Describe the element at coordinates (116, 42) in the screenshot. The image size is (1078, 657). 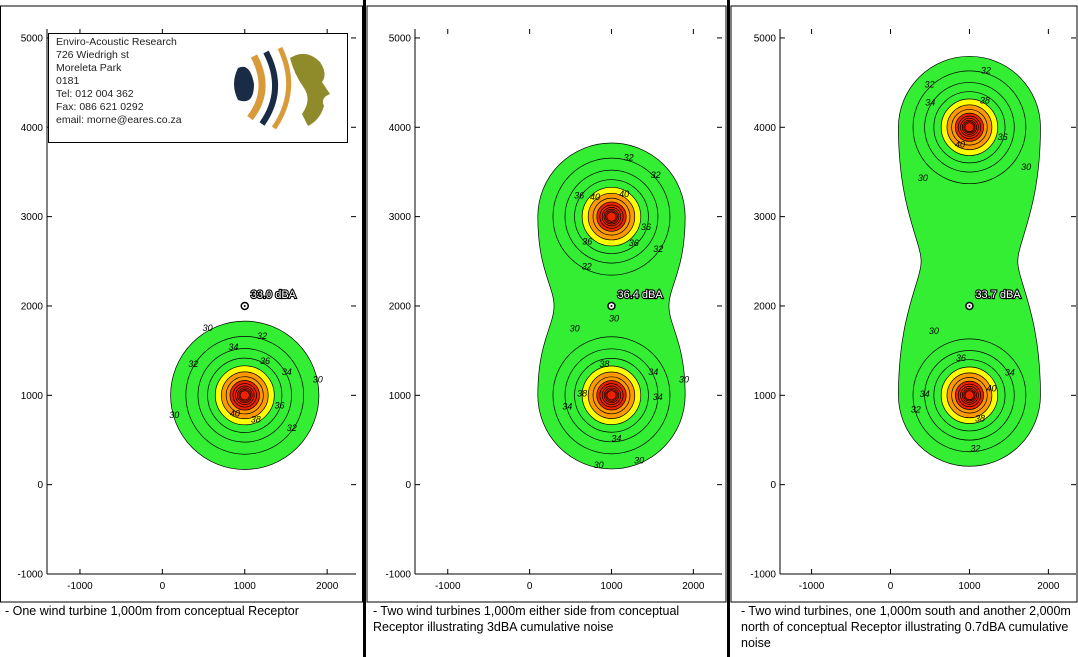
I see `company-name: Enviro-Acoustic Research` at that location.